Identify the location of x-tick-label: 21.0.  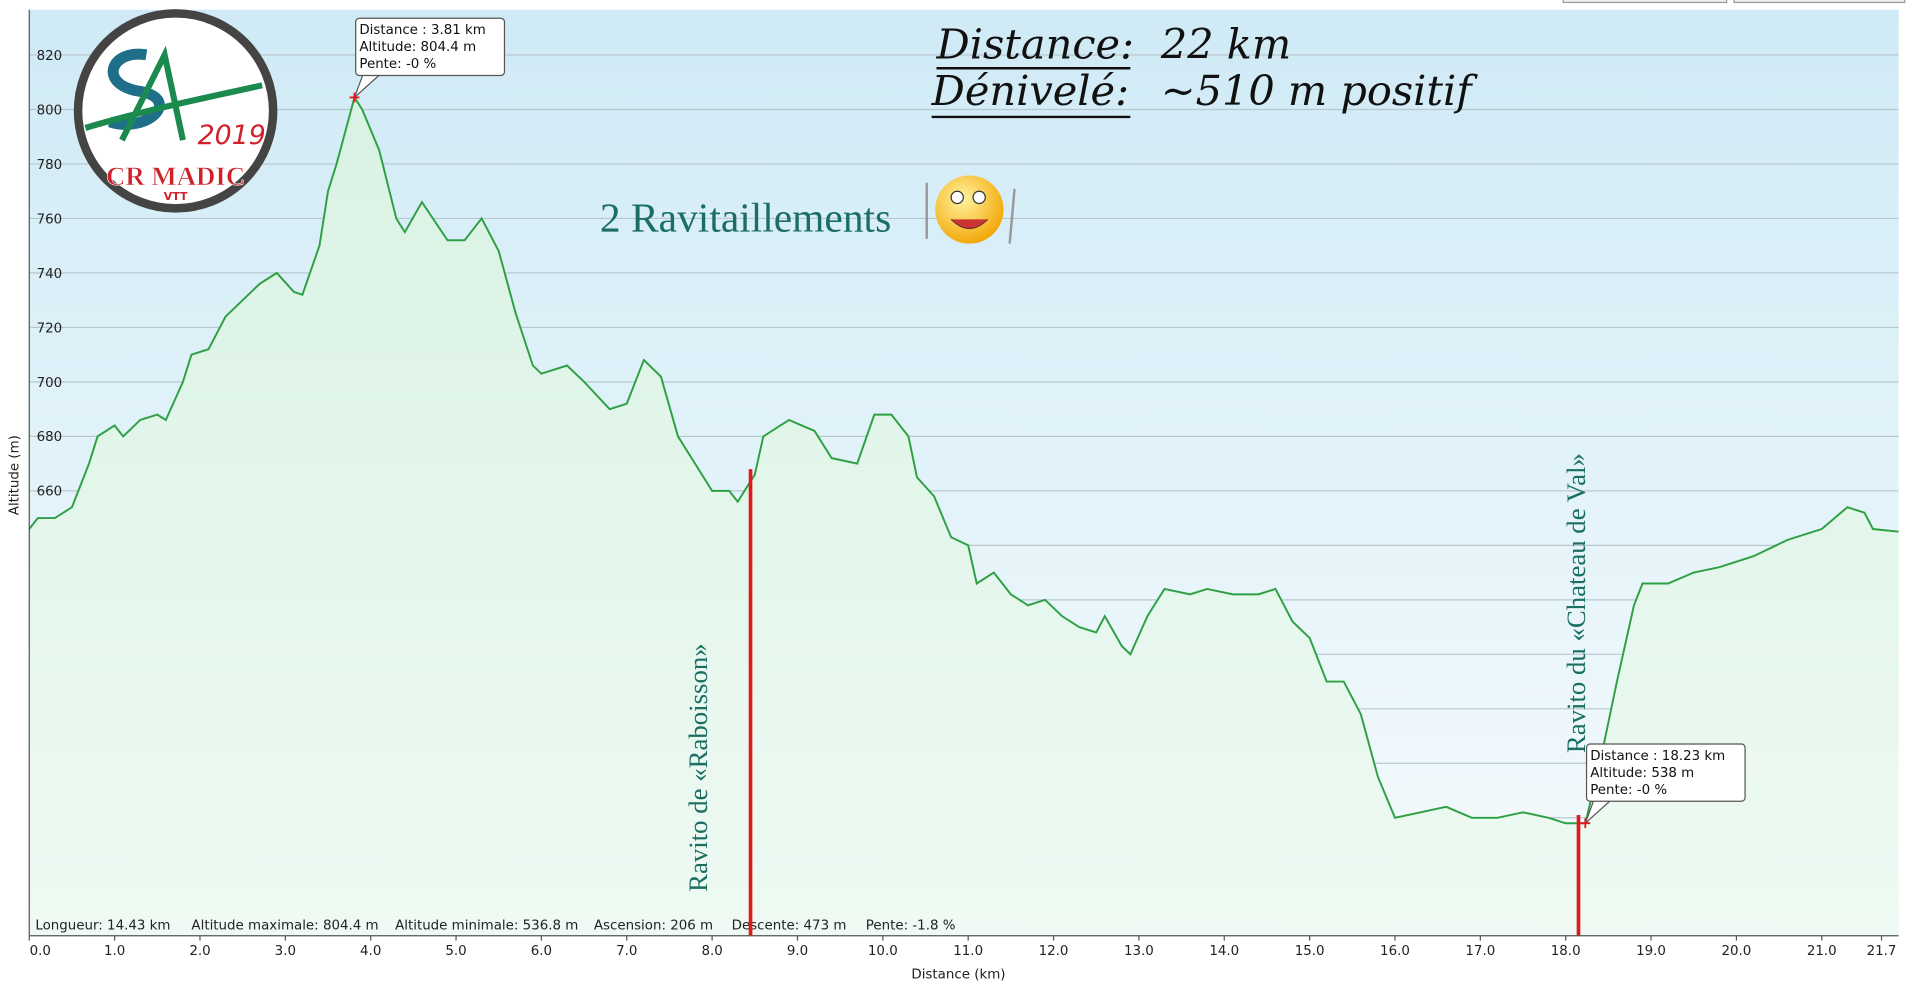
(1822, 951).